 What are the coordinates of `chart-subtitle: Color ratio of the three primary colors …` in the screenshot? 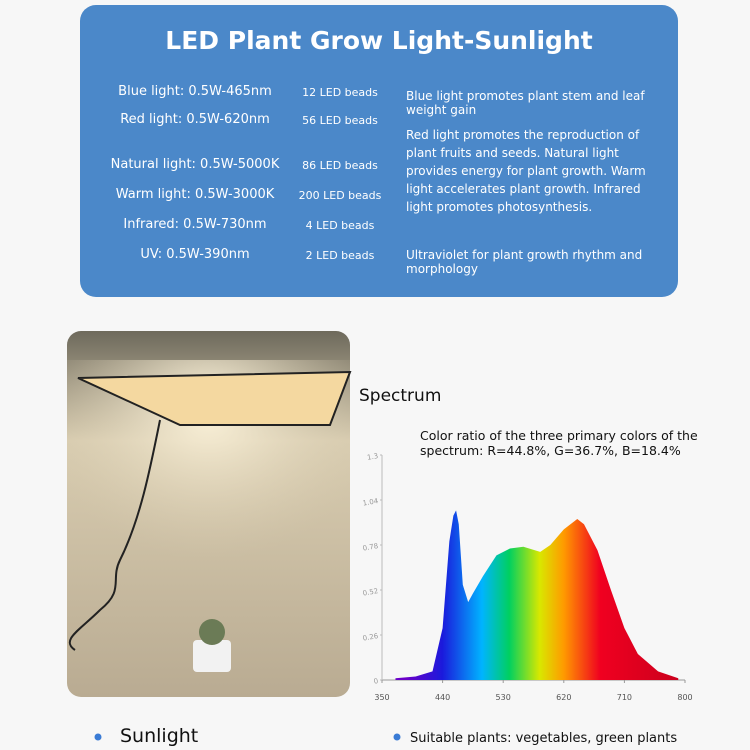 It's located at (559, 443).